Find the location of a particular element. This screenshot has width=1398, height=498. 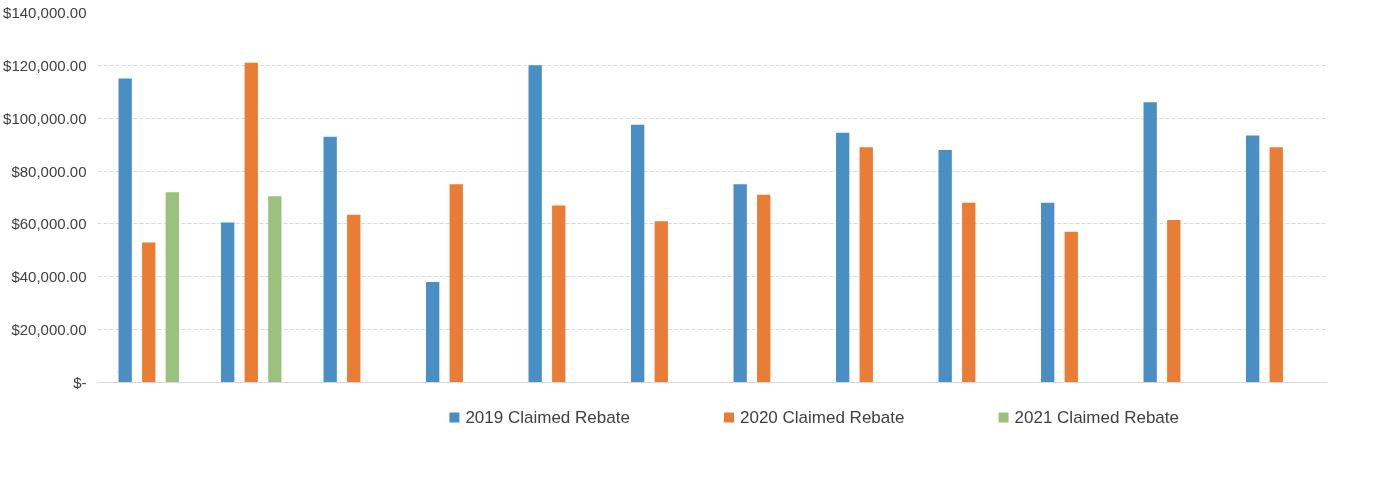

legend-label: 2020 Claimed Rebate is located at coordinates (822, 417).